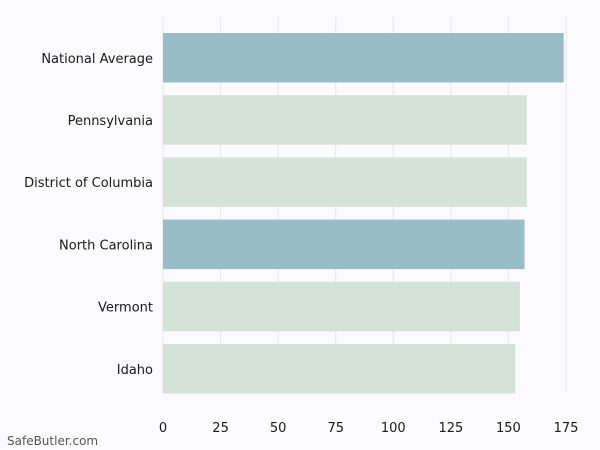 The width and height of the screenshot is (600, 450). Describe the element at coordinates (393, 428) in the screenshot. I see `x-tick-label: 100` at that location.